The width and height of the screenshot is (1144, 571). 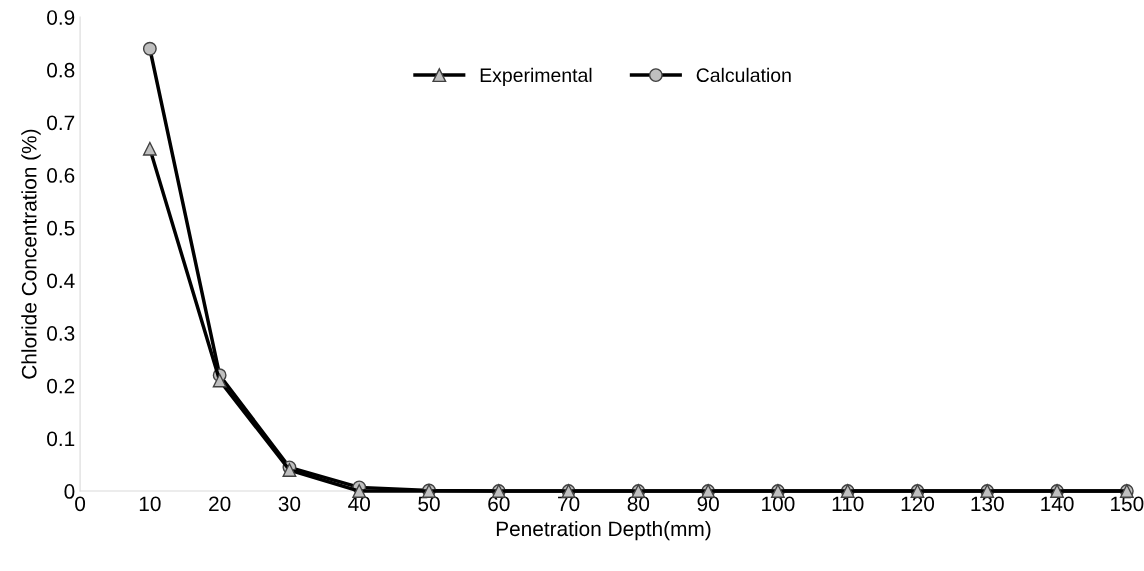 What do you see at coordinates (61, 386) in the screenshot?
I see `y-tick-label: 0.2` at bounding box center [61, 386].